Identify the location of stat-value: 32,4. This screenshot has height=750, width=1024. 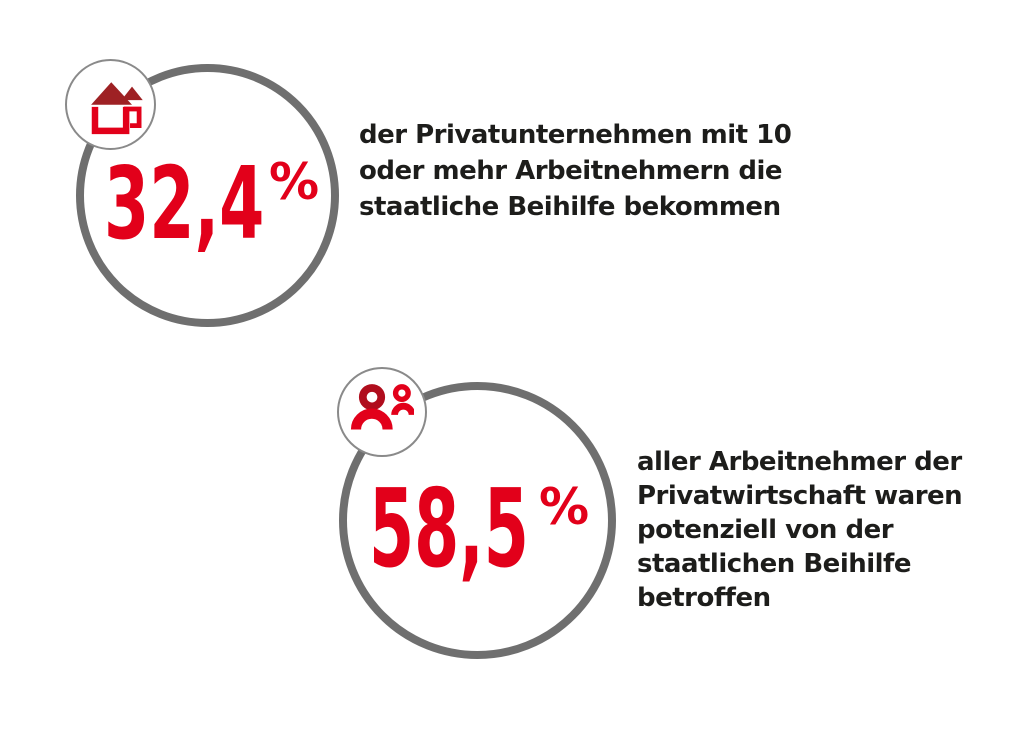
(184, 203).